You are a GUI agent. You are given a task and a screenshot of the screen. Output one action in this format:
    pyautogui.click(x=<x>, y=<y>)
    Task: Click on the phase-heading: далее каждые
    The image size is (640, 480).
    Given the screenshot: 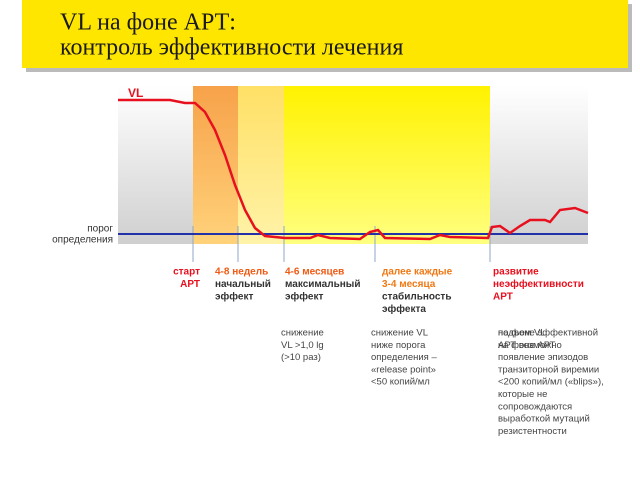 What is the action you would take?
    pyautogui.click(x=417, y=272)
    